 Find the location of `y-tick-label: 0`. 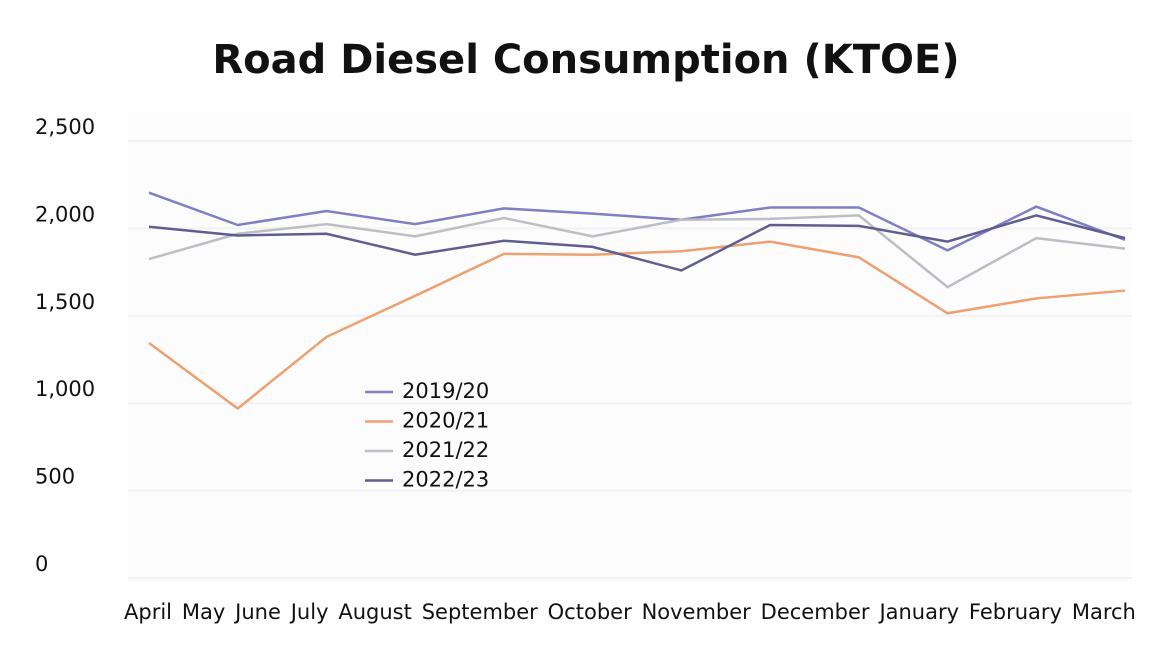

y-tick-label: 0 is located at coordinates (41, 564).